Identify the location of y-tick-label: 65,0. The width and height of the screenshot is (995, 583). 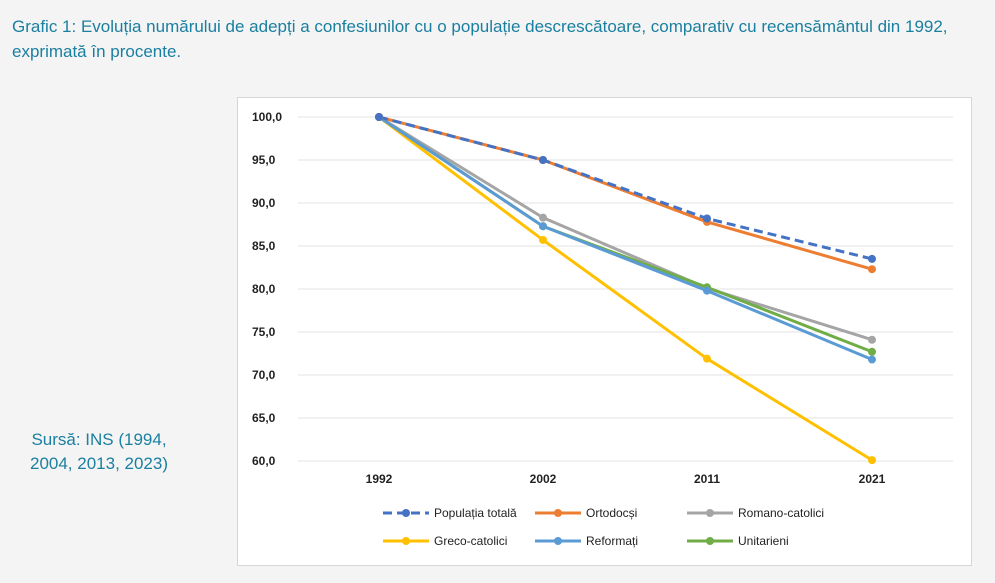
(264, 418).